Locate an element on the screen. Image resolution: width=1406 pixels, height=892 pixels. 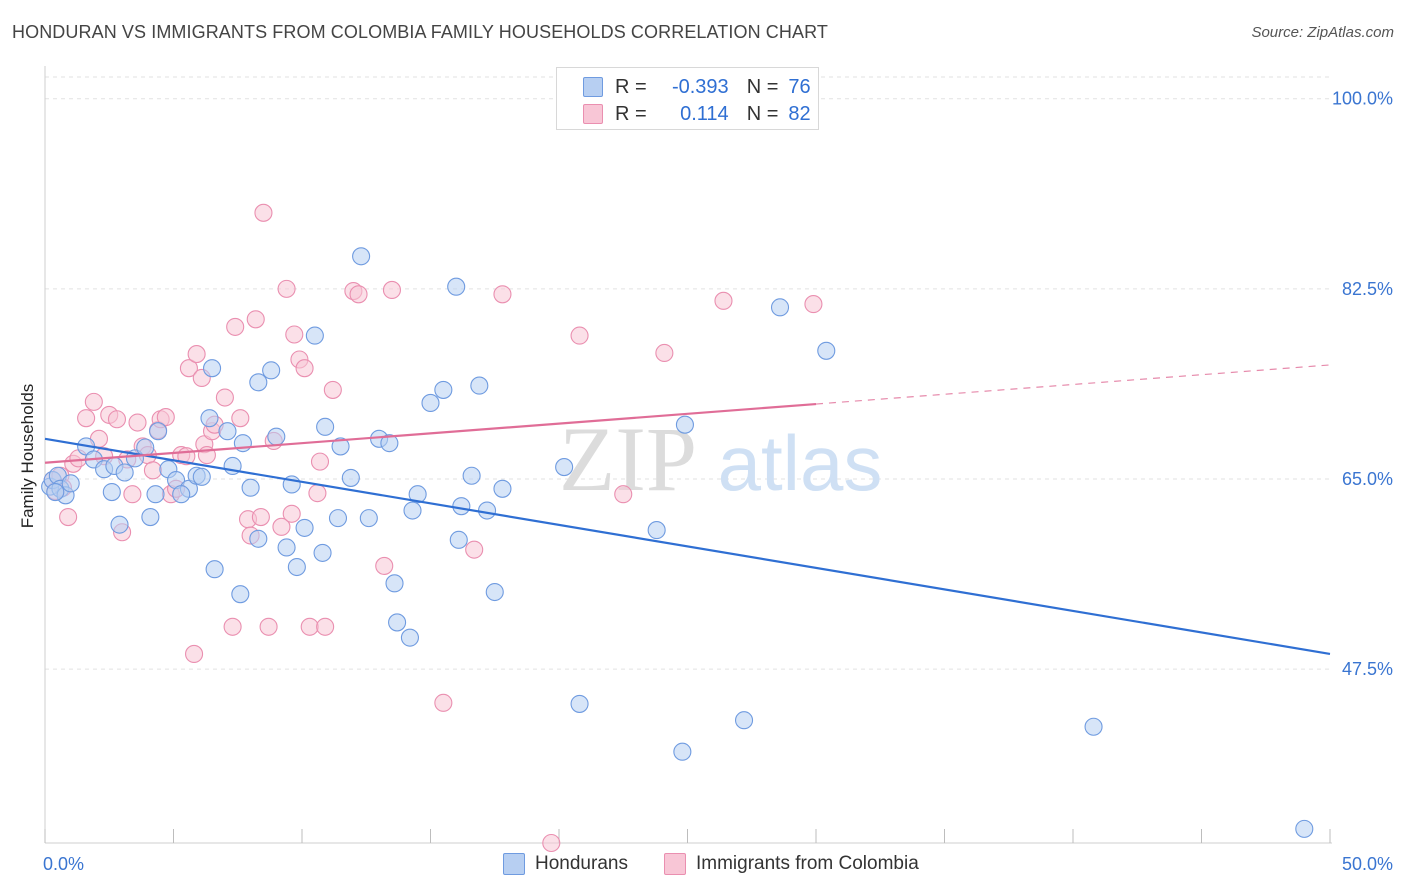
bottom-legend-swatch-hondurans is located at coordinates (514, 864).